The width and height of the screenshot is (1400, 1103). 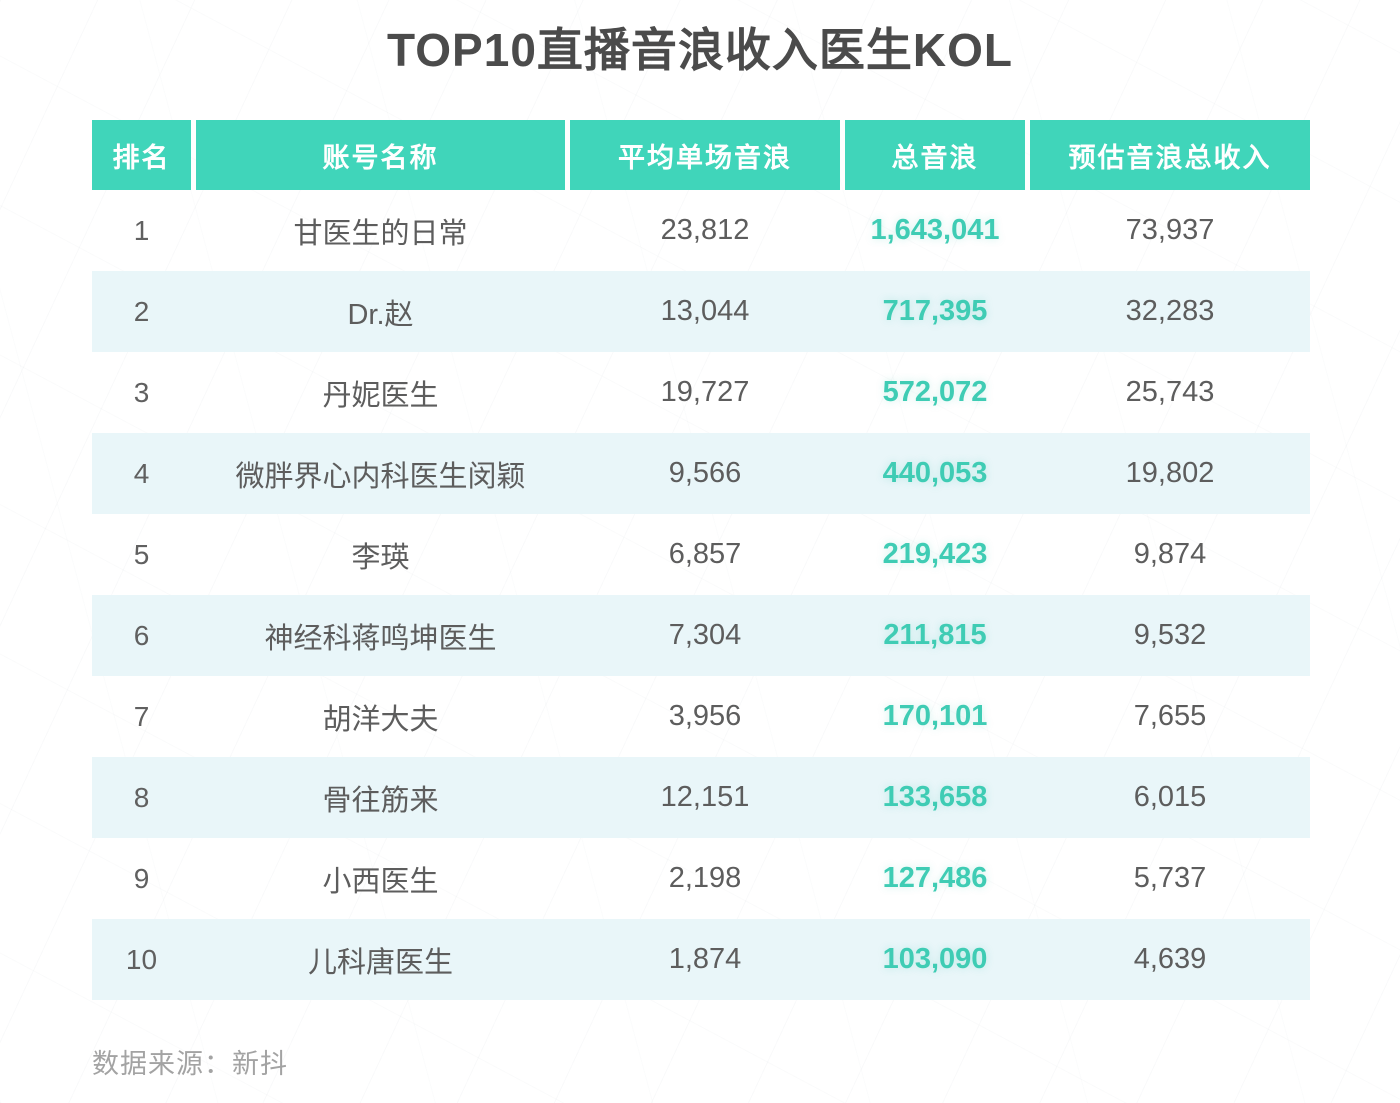 What do you see at coordinates (1170, 311) in the screenshot?
I see `income-value: 32,283` at bounding box center [1170, 311].